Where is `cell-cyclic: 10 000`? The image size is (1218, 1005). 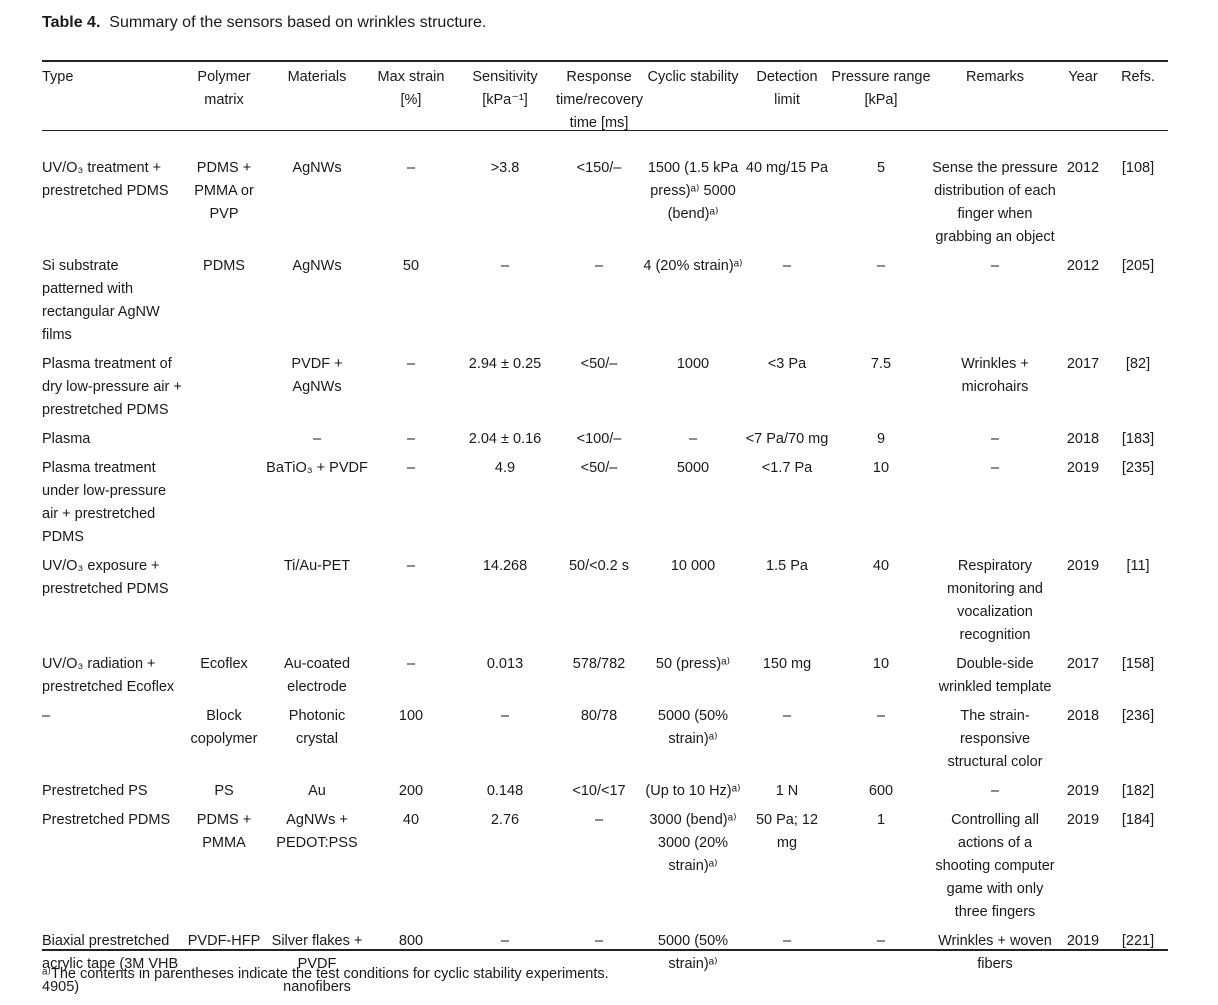
cell-cyclic: 10 000 is located at coordinates (693, 566).